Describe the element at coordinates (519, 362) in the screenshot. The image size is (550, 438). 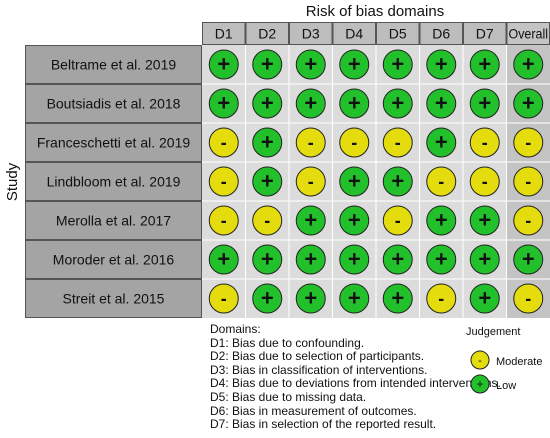
I see `judgement-label: Moderate` at that location.